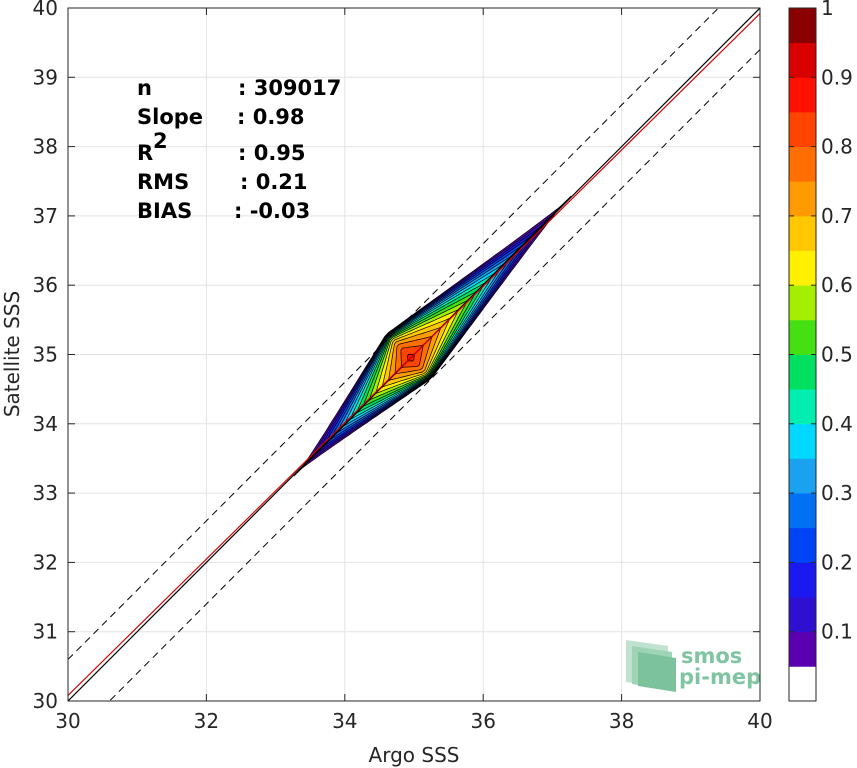 This screenshot has width=857, height=768. I want to click on y-tick-label: 36, so click(45, 285).